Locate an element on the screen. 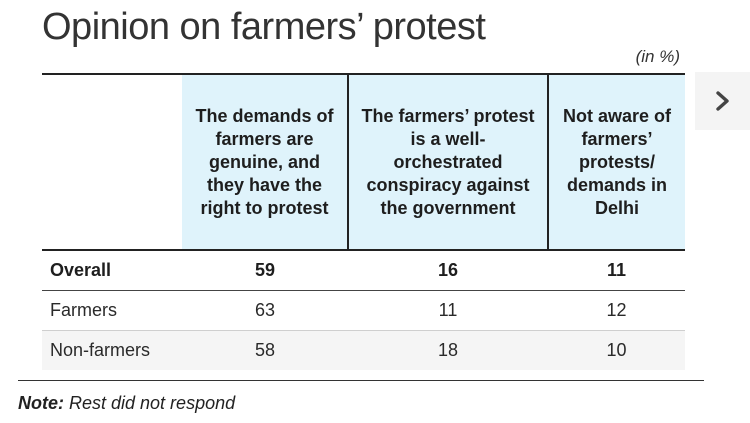  note-label: Note: is located at coordinates (41, 403).